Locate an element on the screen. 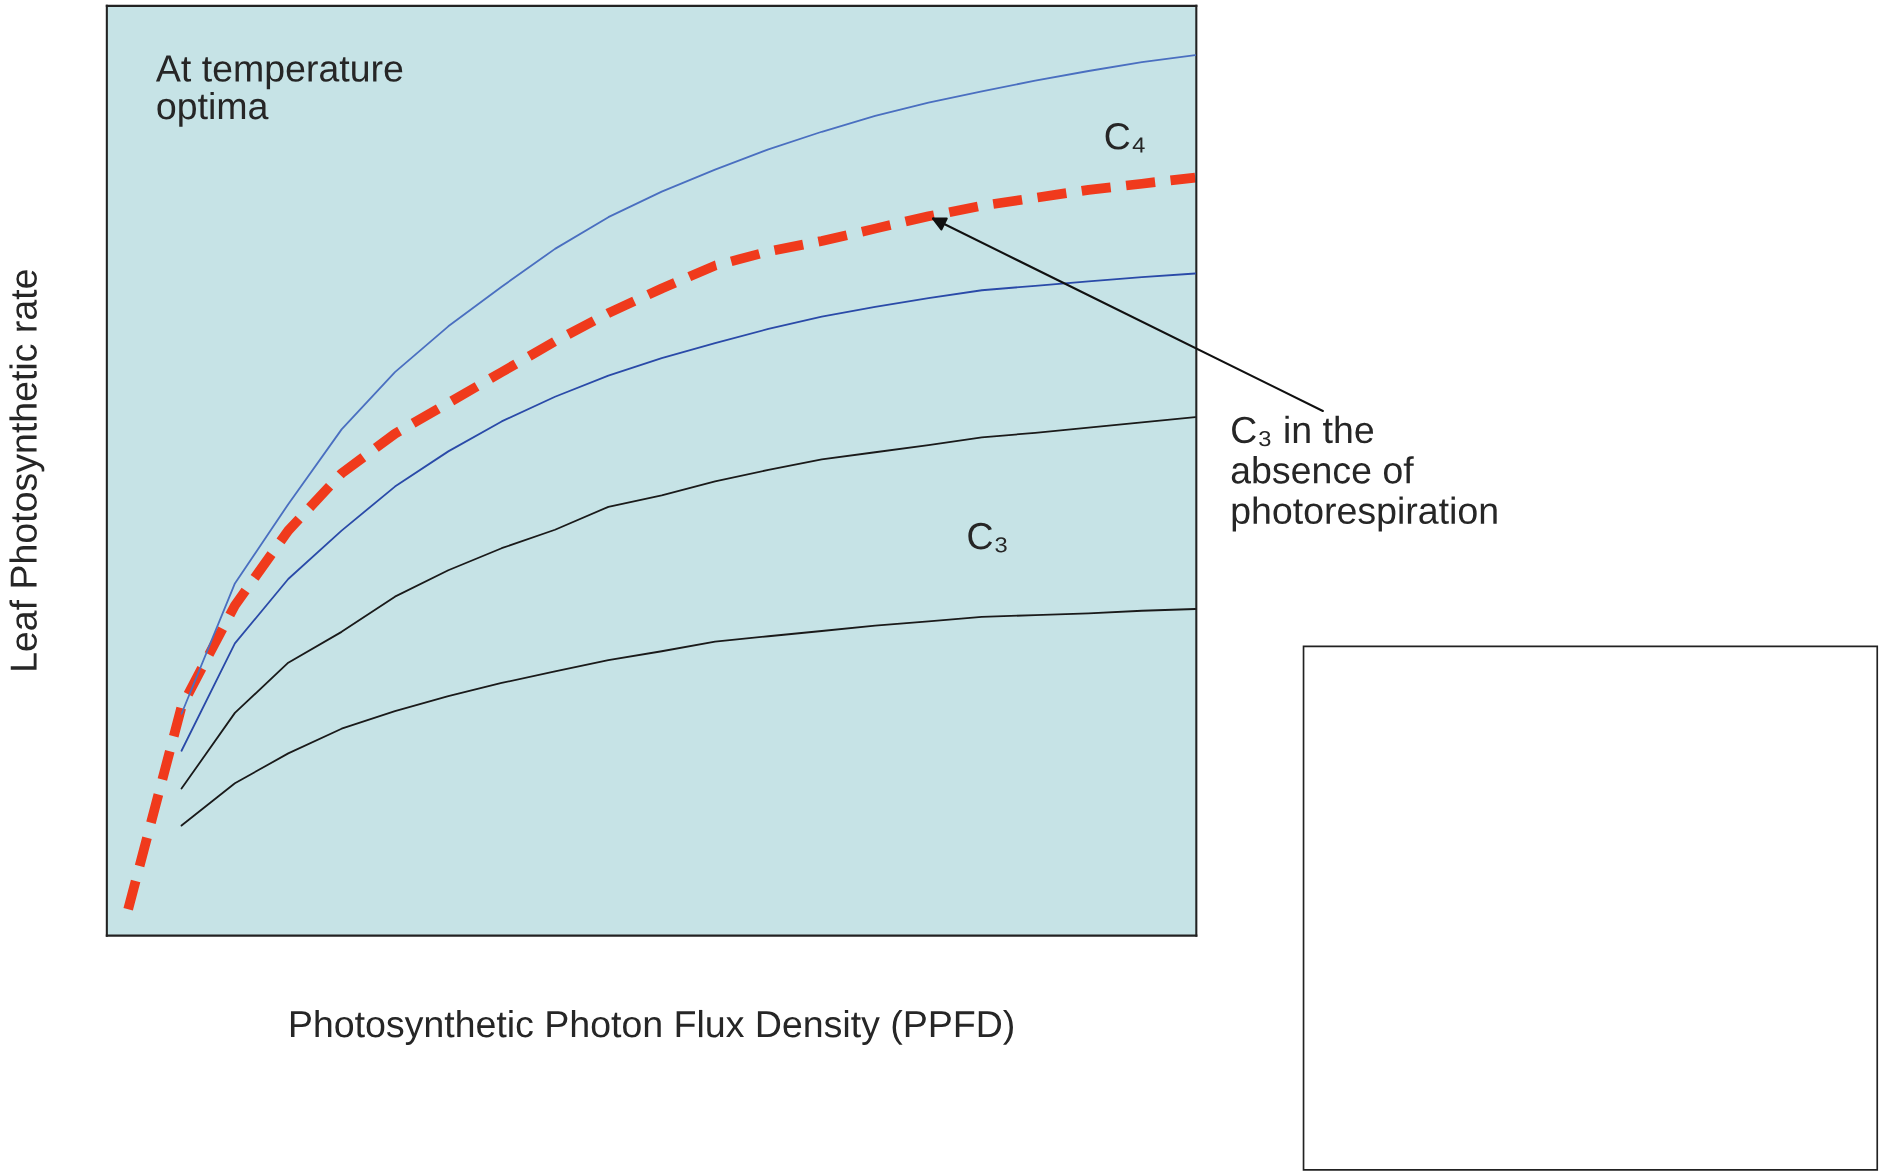 The width and height of the screenshot is (1881, 1171). x-axis-title: Photosynthetic Photon Flux Density (PPFD) is located at coordinates (651, 1027).